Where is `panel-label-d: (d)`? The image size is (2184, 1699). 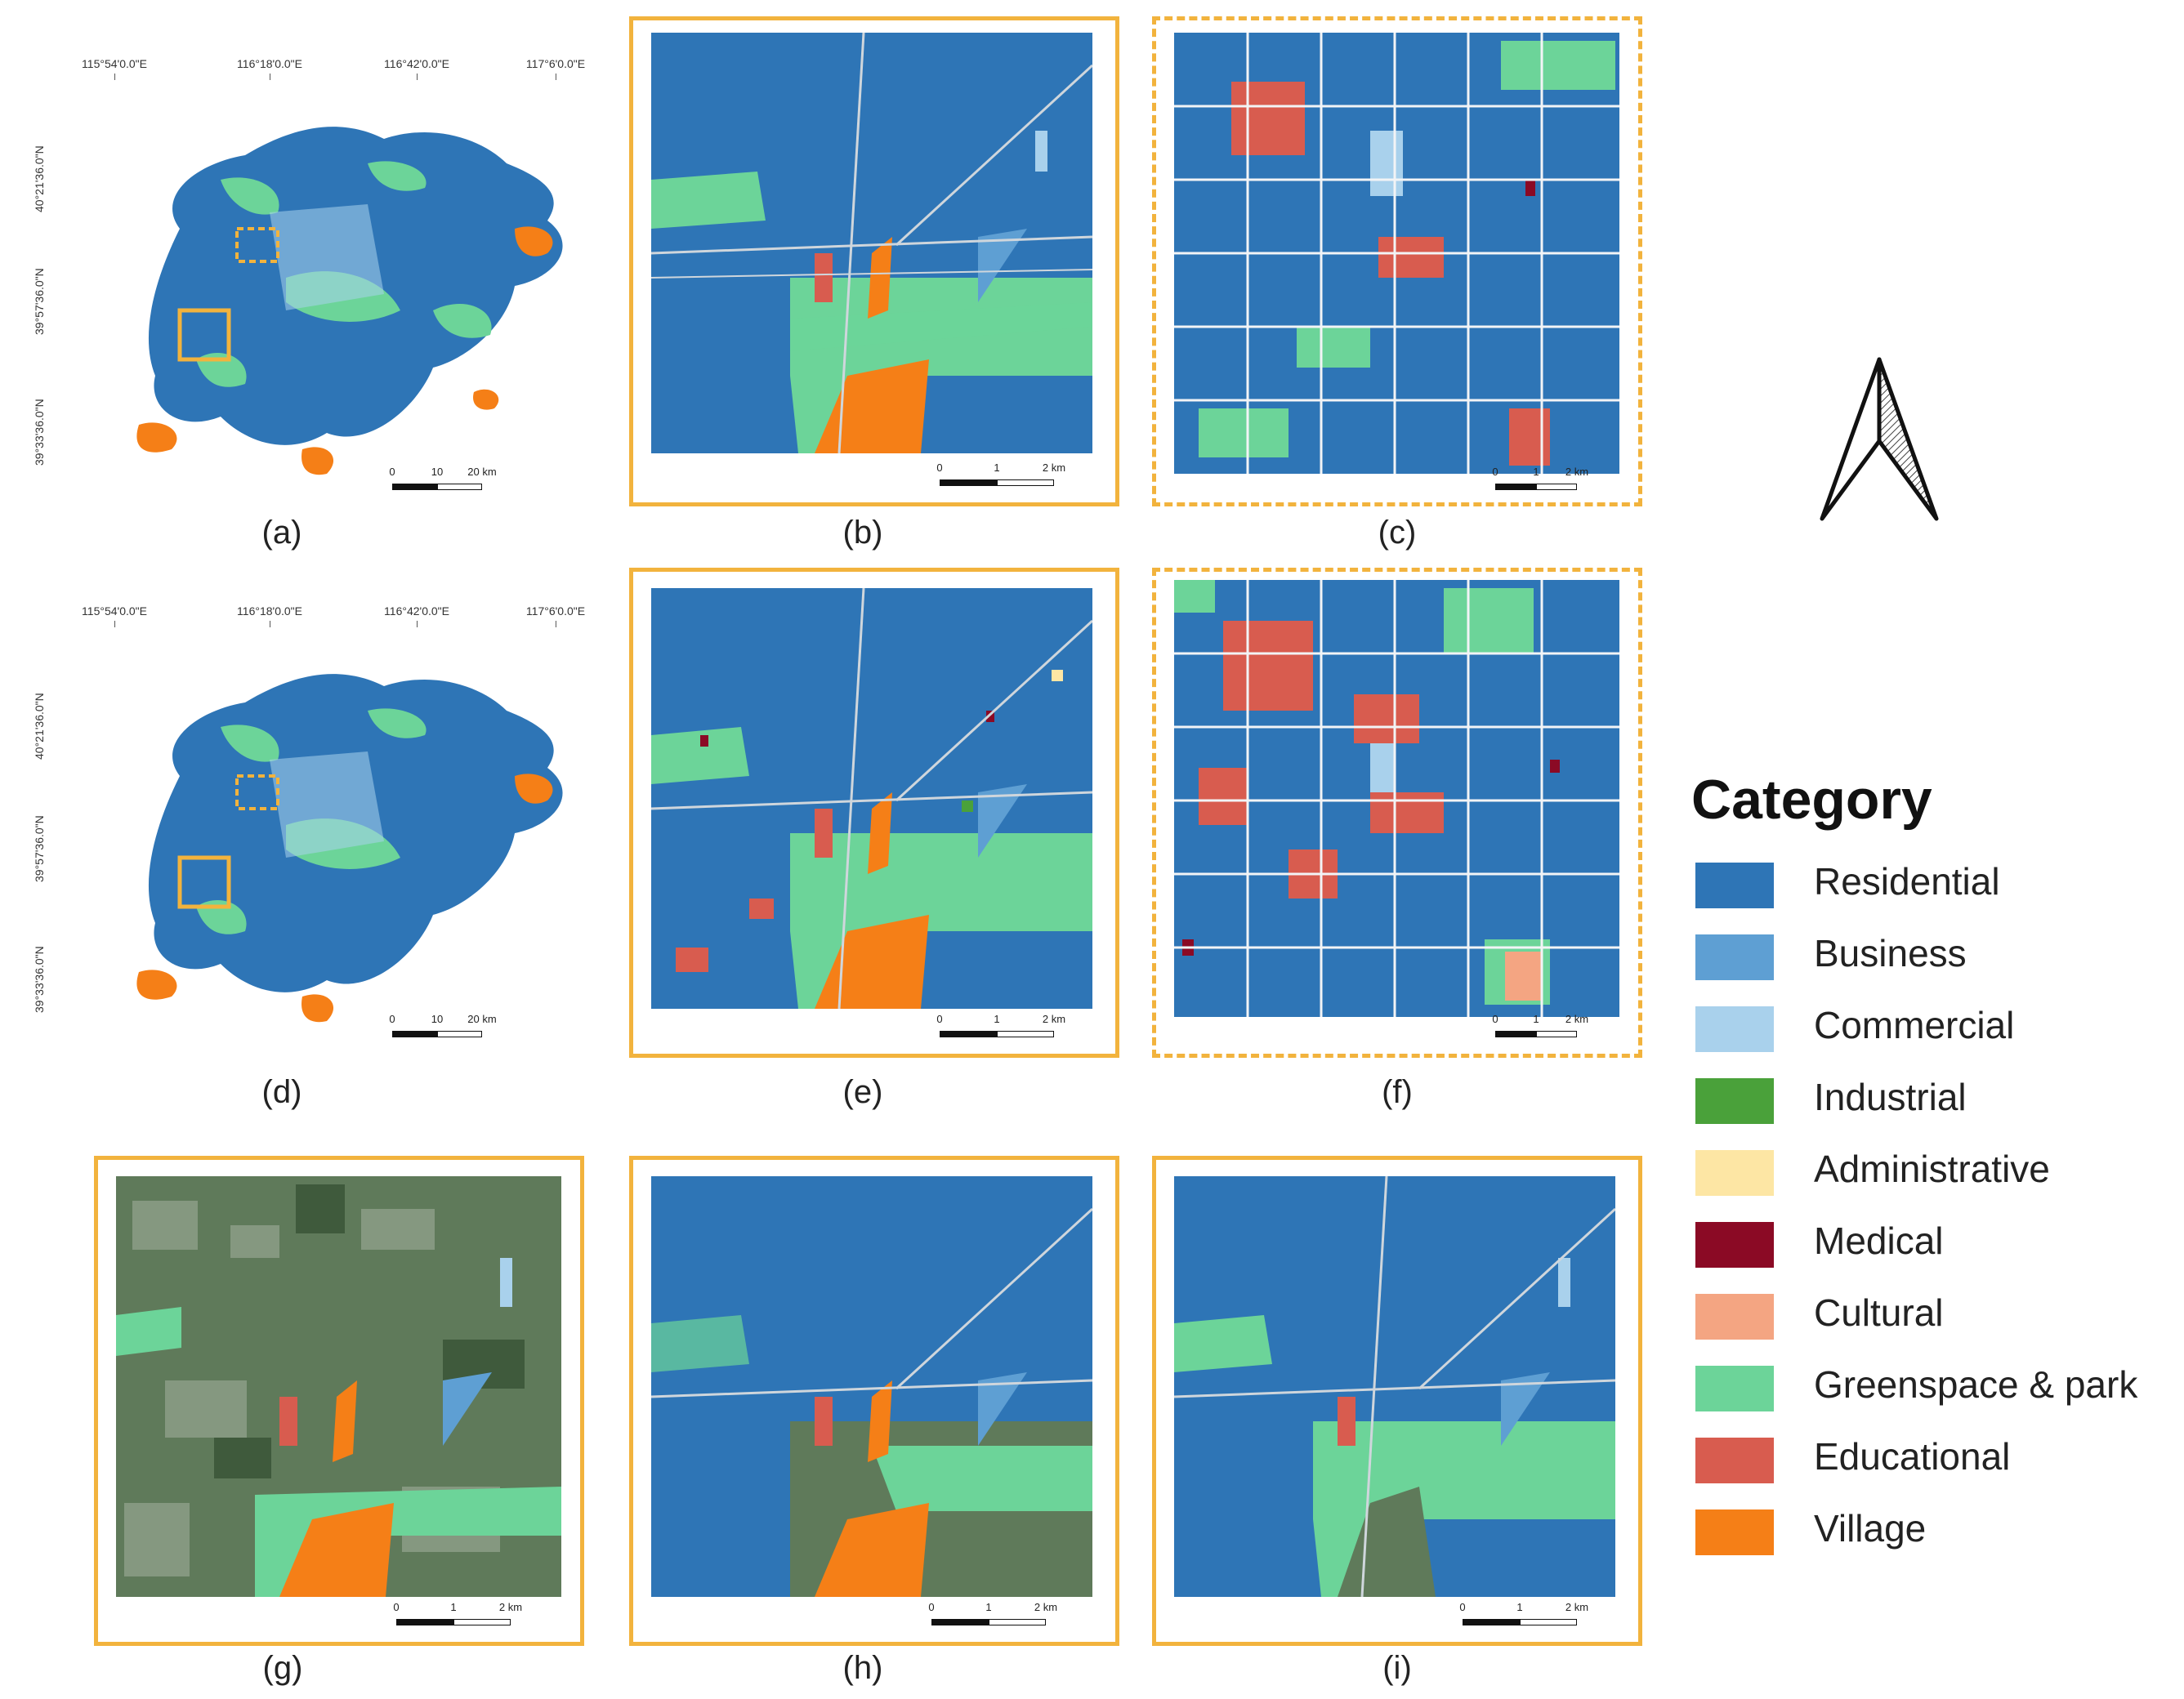 panel-label-d: (d) is located at coordinates (281, 1092).